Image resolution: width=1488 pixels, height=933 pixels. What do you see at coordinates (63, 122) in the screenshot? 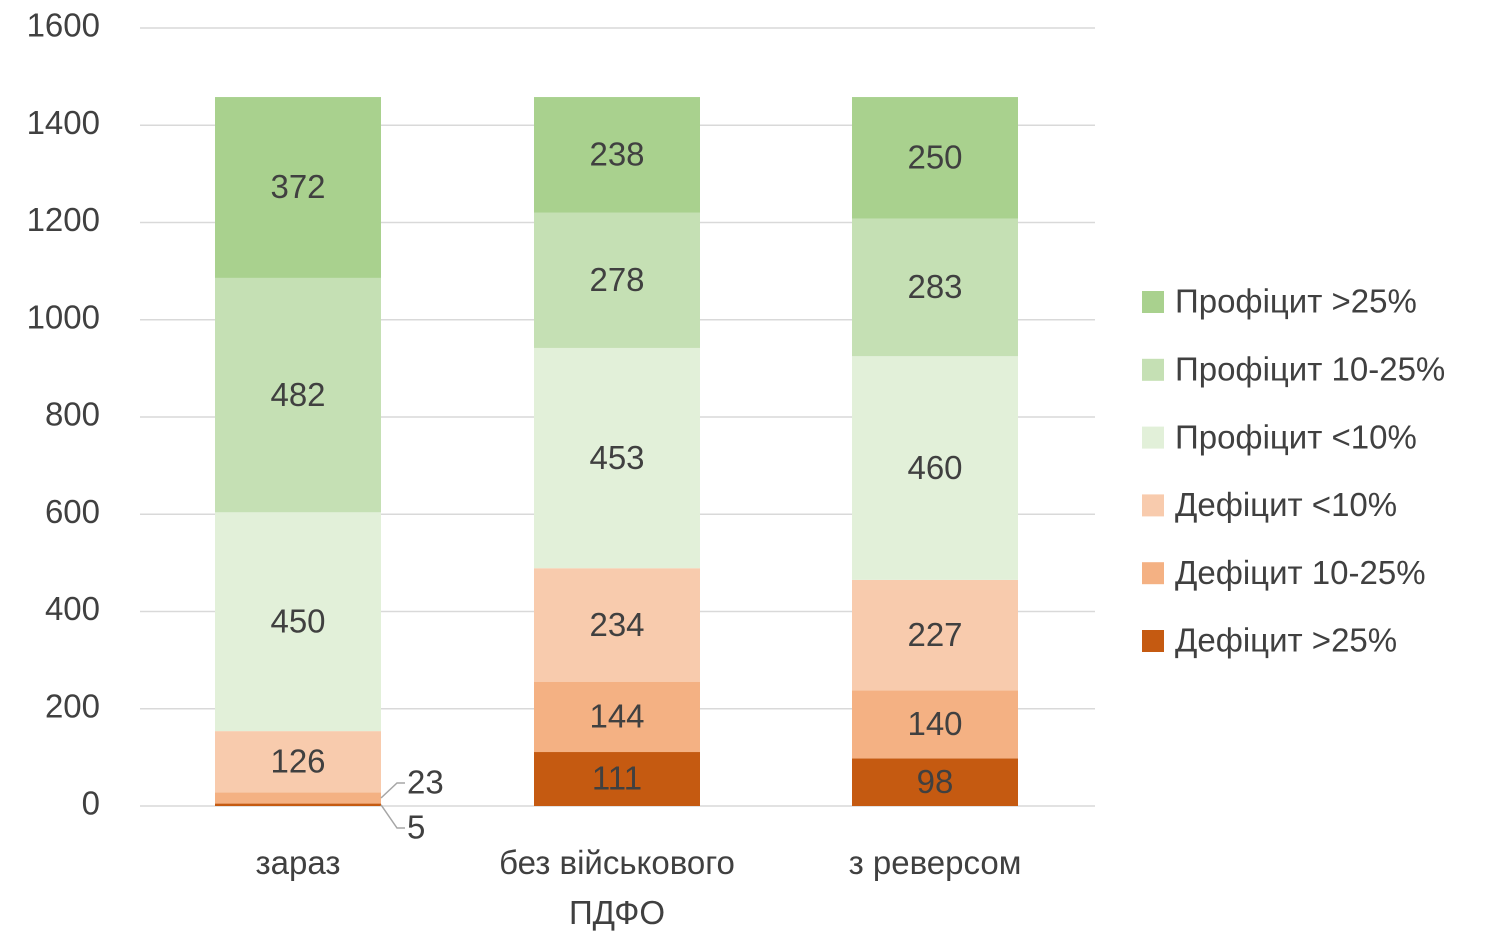
I see `y-tick-label: 1400` at bounding box center [63, 122].